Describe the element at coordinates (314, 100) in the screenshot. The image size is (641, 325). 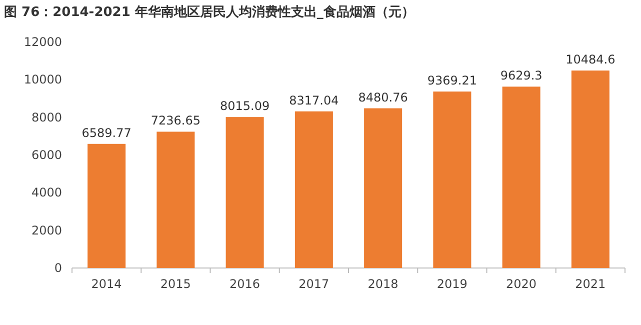
I see `data-label: 8317.04` at that location.